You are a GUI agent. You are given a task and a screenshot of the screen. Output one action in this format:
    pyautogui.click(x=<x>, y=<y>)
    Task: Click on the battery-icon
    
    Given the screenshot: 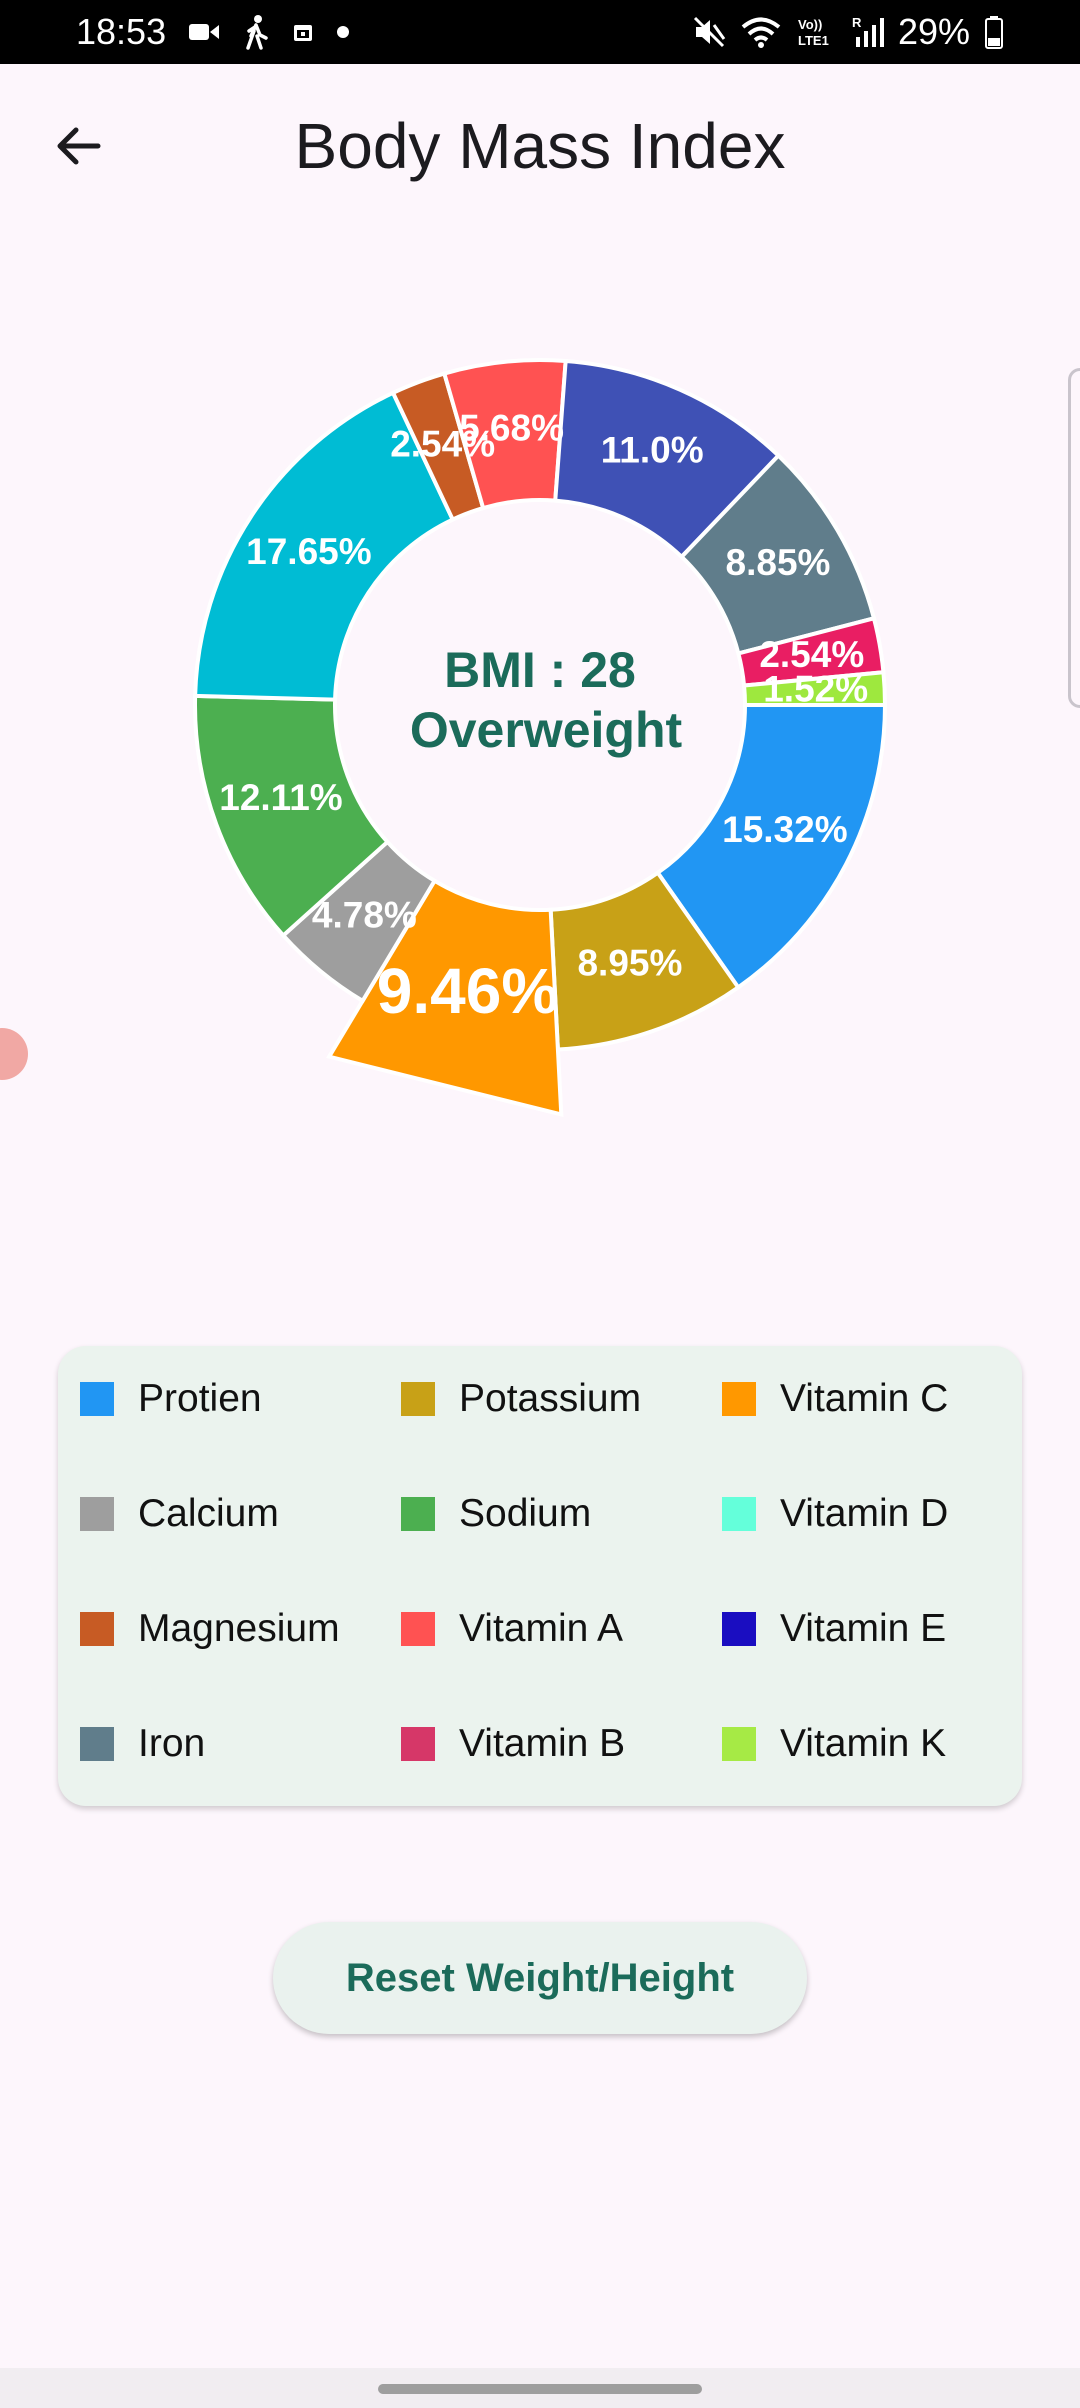 What is the action you would take?
    pyautogui.click(x=994, y=32)
    